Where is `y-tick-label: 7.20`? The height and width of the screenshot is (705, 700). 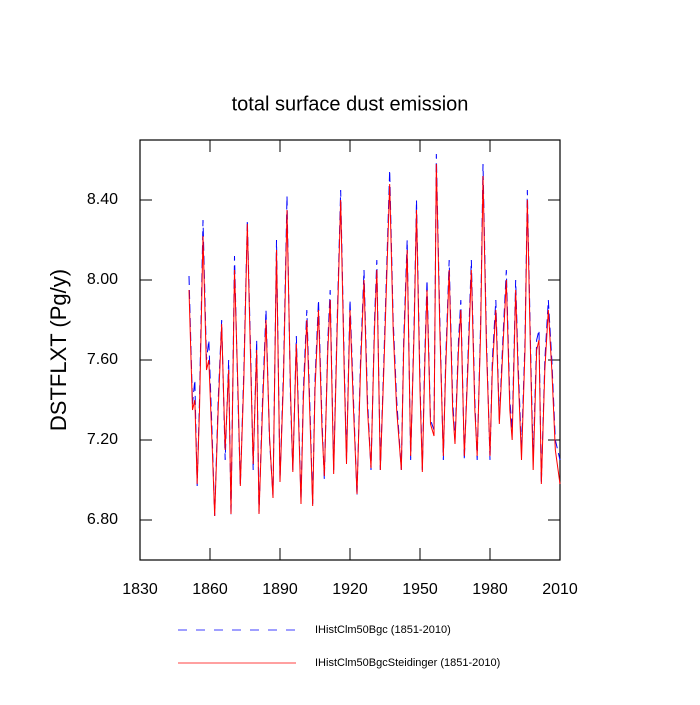 y-tick-label: 7.20 is located at coordinates (102, 439).